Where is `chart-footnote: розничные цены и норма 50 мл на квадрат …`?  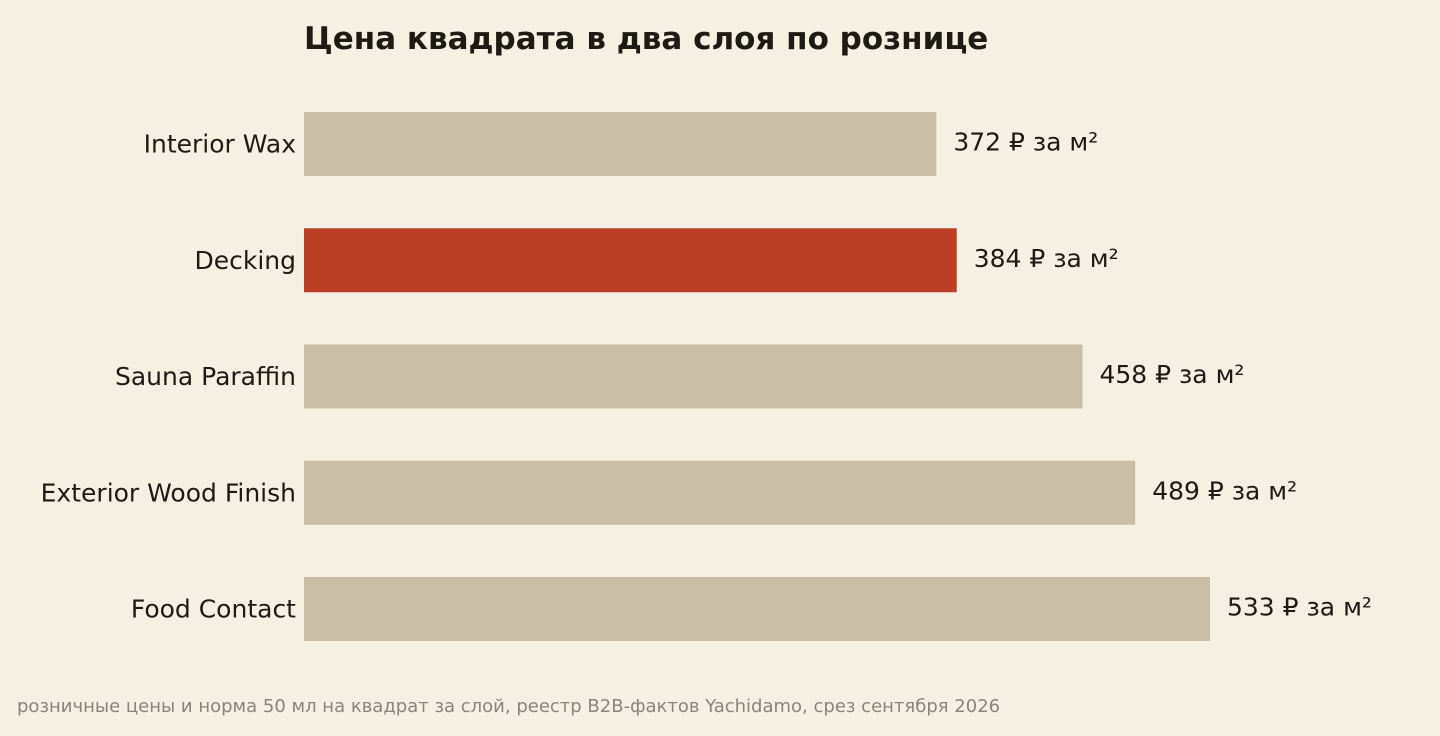
chart-footnote: розничные цены и норма 50 мл на квадрат … is located at coordinates (509, 706).